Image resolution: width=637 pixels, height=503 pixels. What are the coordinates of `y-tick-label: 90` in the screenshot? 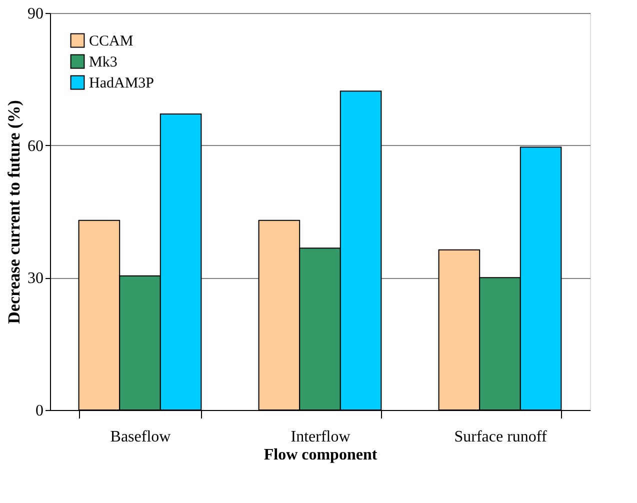 It's located at (36, 14).